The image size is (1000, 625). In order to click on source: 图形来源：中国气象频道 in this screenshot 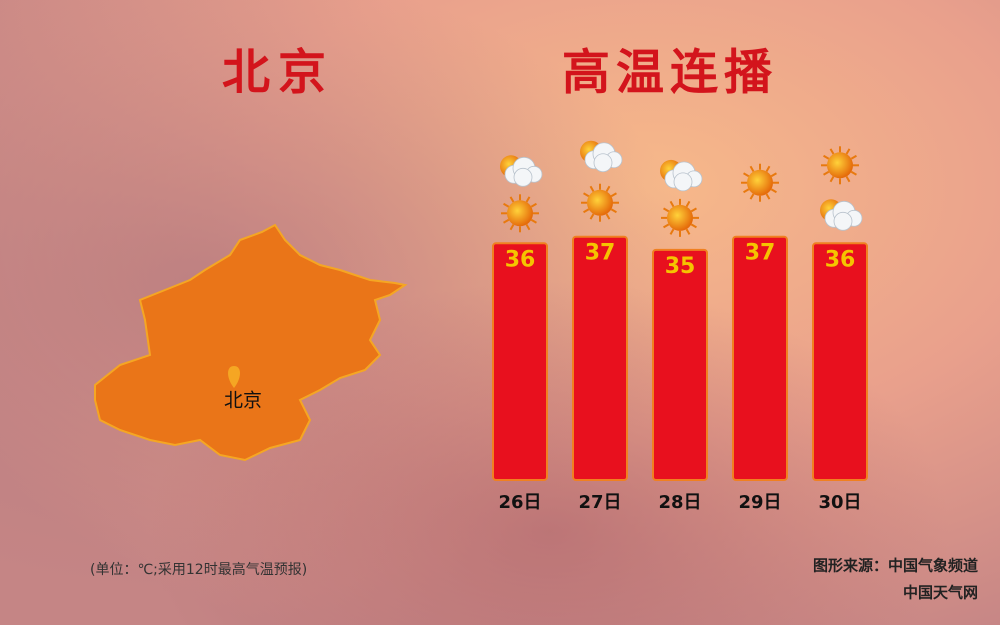, I will do `click(895, 566)`.